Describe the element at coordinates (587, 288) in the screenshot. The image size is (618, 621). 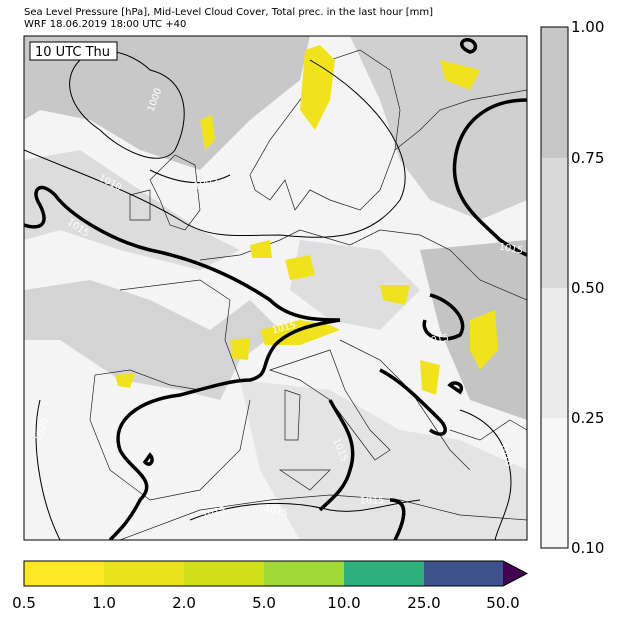
I see `cloud-tick-label: 0.50` at that location.